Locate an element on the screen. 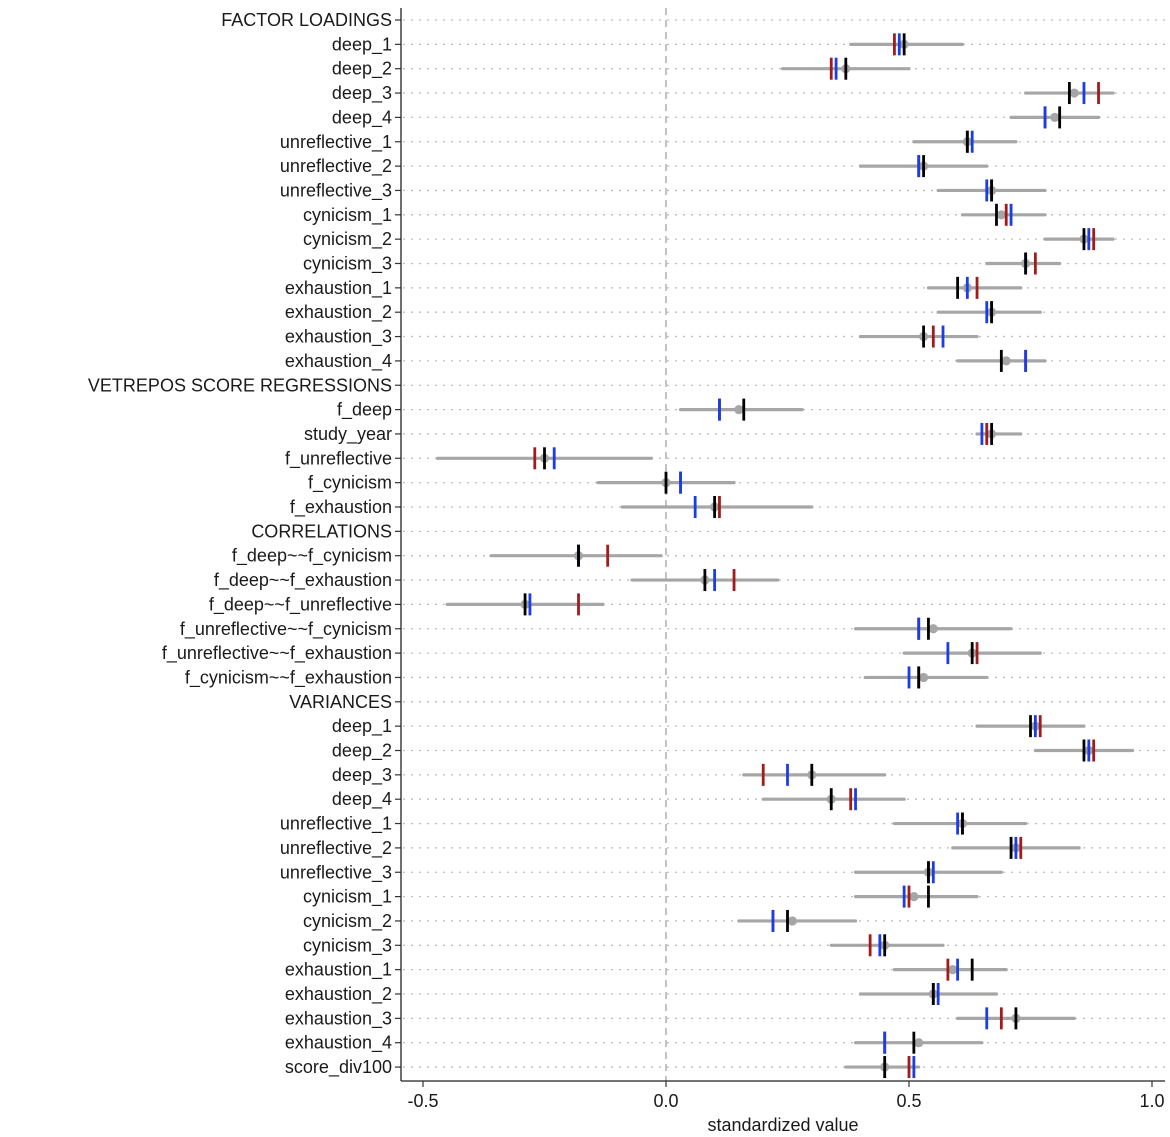 The width and height of the screenshot is (1170, 1137). row-label: f_cynicism is located at coordinates (350, 483).